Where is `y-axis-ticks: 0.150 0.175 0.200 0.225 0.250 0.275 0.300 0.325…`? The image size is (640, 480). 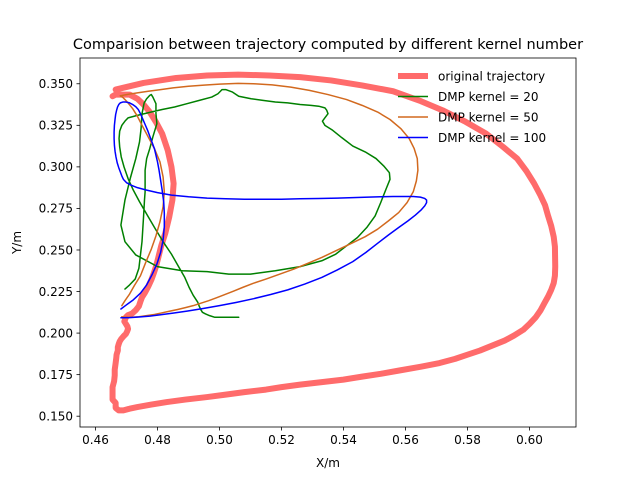 y-axis-ticks: 0.150 0.175 0.200 0.225 0.250 0.275 0.300 0.325… is located at coordinates (59, 250).